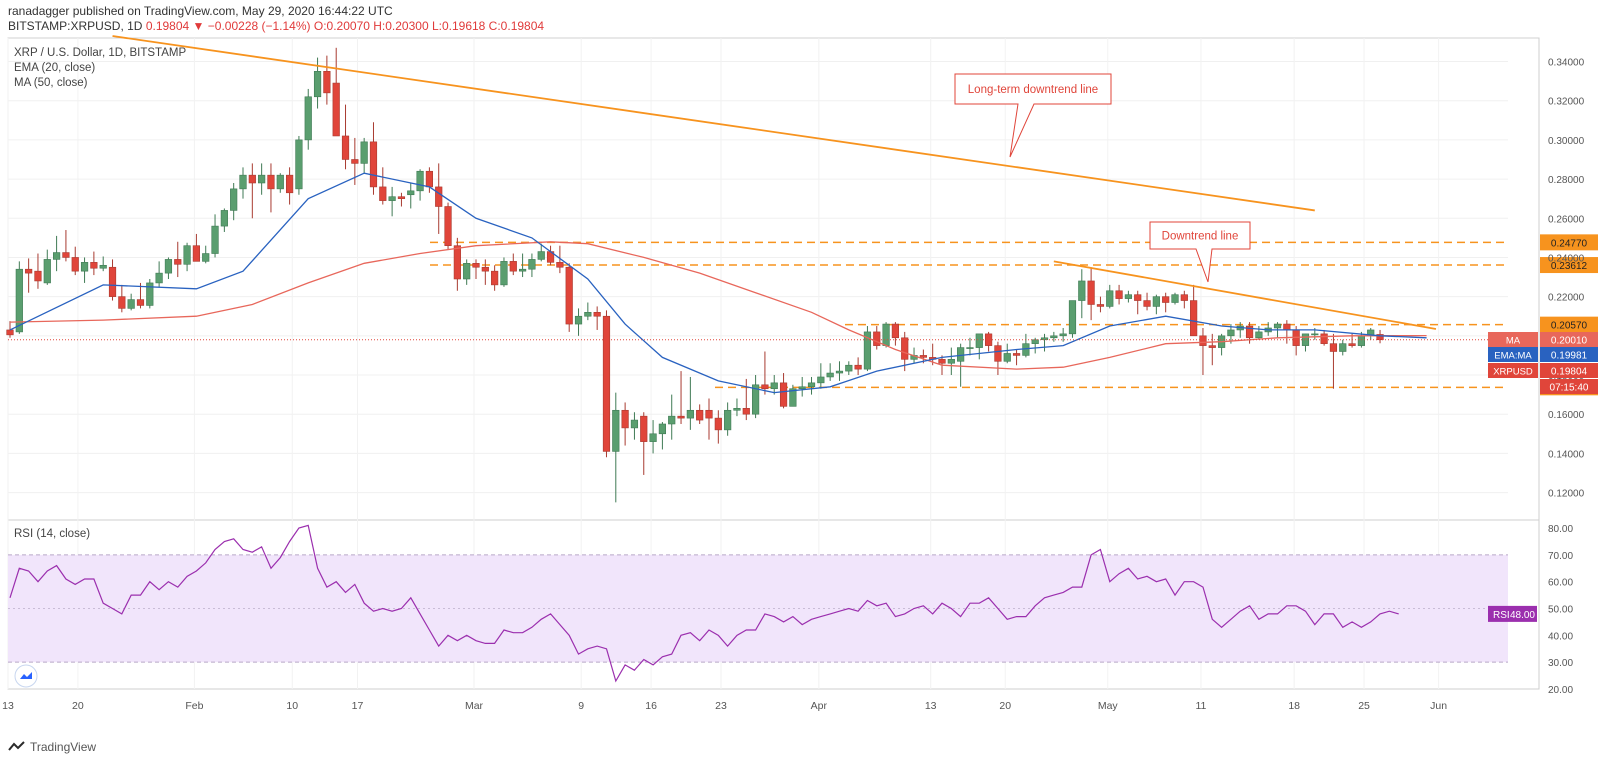 The height and width of the screenshot is (763, 1600). Describe the element at coordinates (1566, 102) in the screenshot. I see `price-tick-label: 0.32000` at that location.